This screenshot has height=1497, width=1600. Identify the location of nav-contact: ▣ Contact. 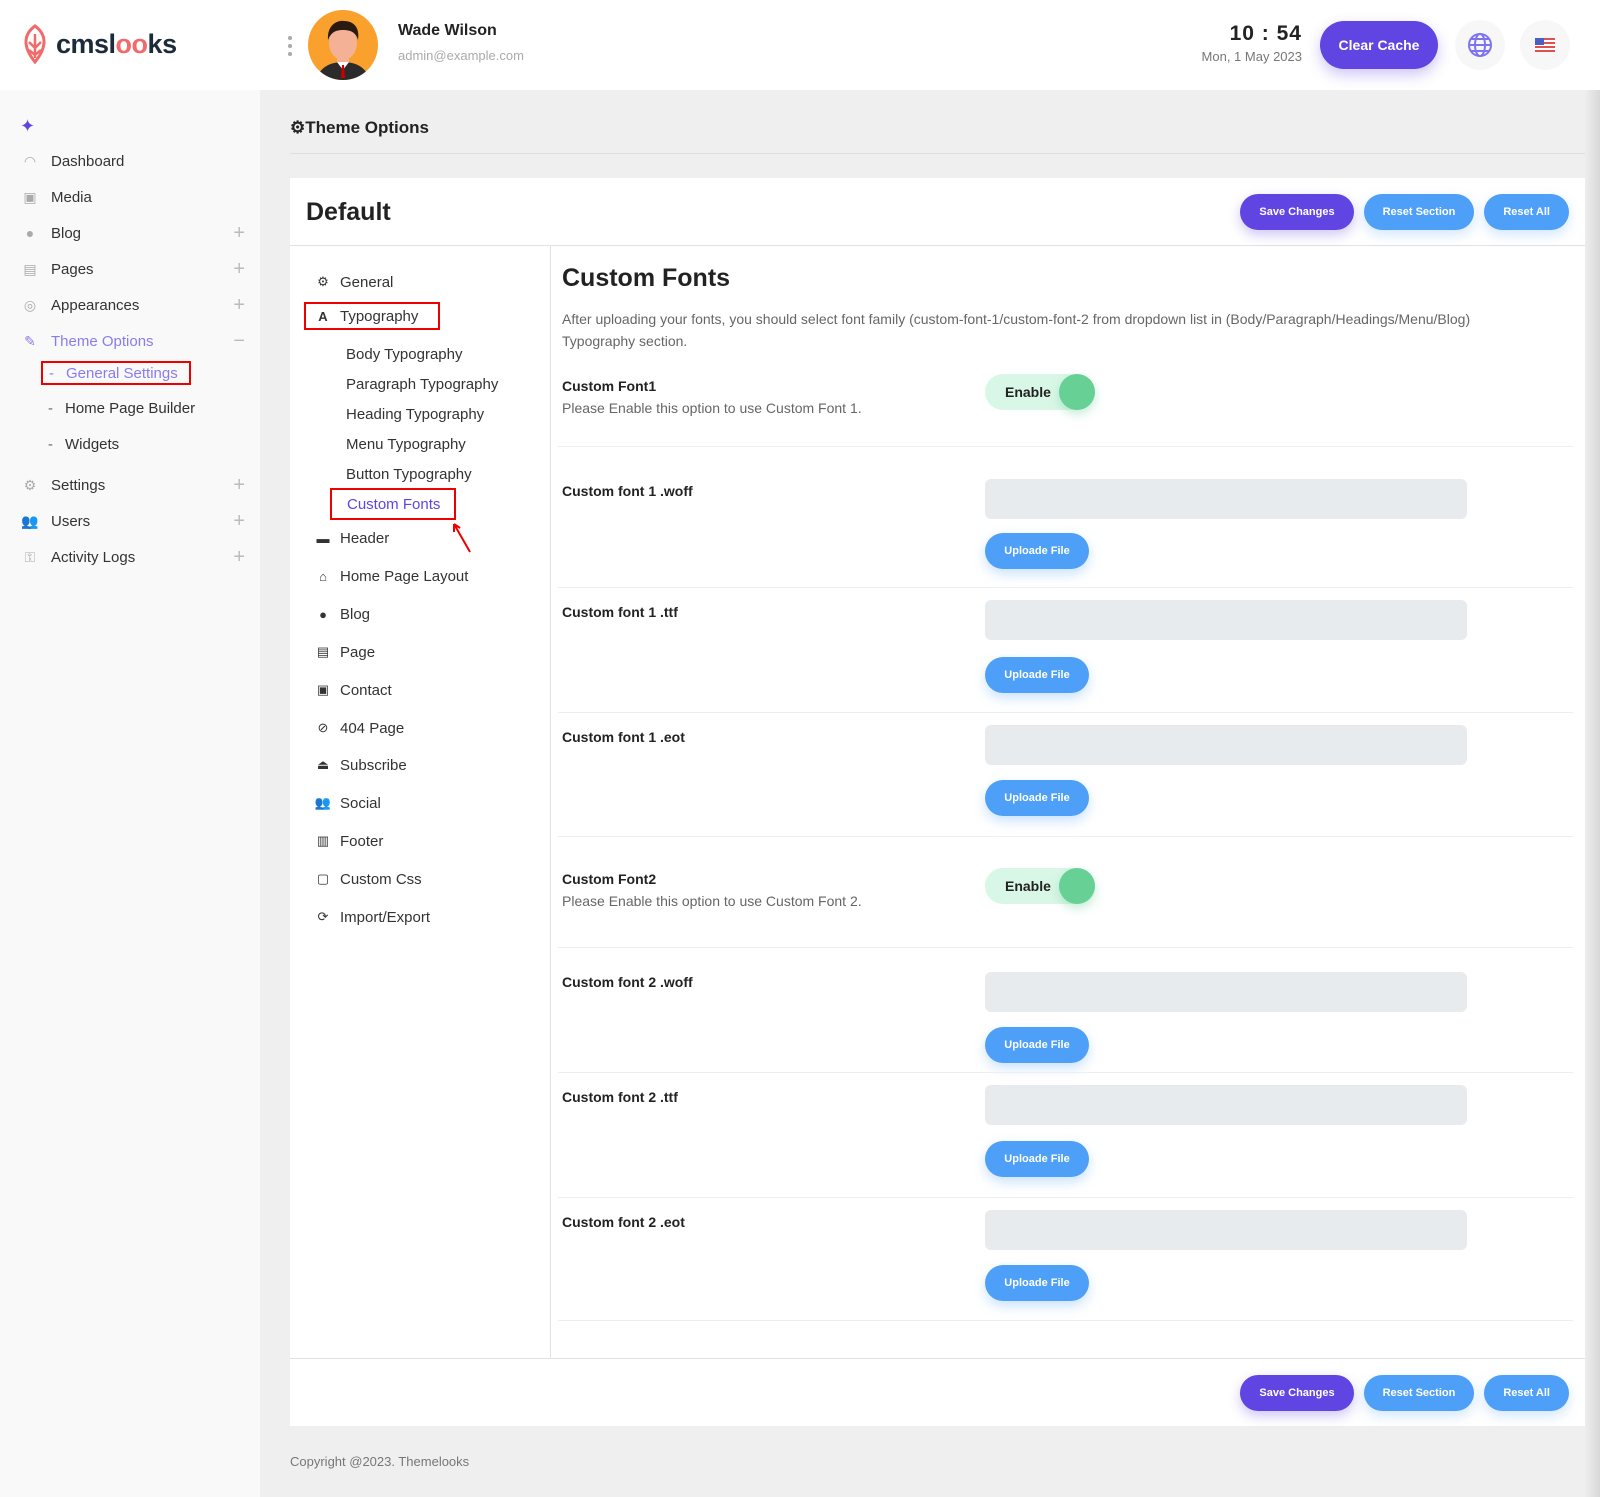
(353, 690).